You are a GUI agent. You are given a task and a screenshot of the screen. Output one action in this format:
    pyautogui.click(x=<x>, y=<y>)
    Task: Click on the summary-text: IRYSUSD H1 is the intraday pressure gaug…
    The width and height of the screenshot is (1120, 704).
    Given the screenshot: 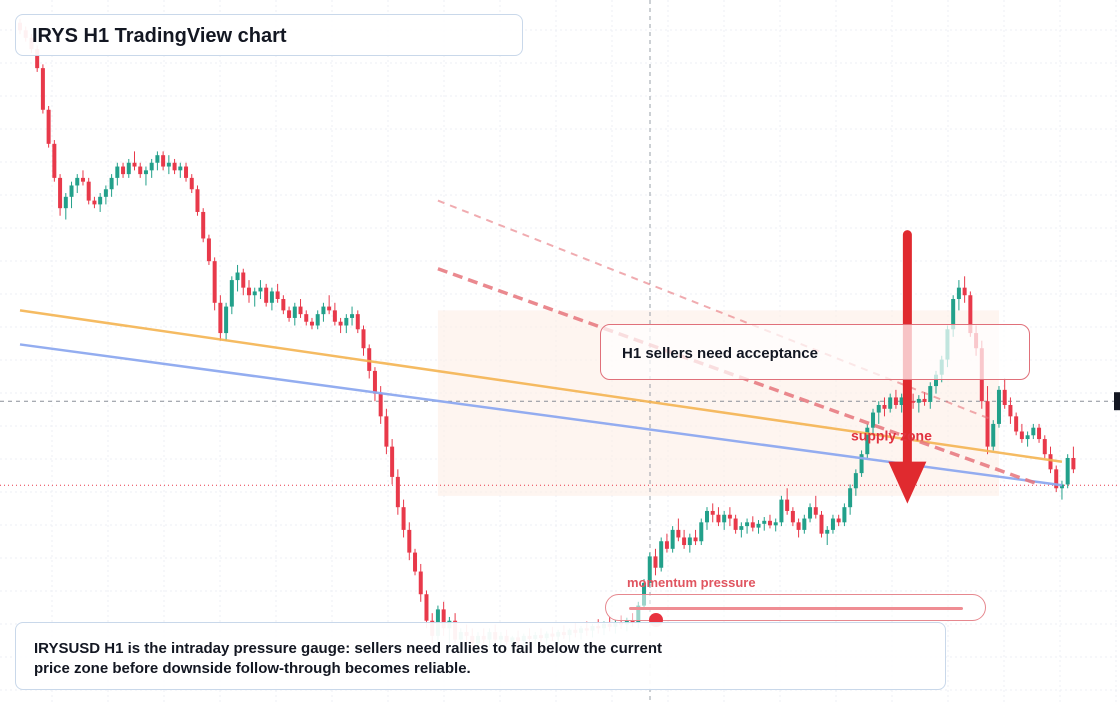 What is the action you would take?
    pyautogui.click(x=348, y=658)
    